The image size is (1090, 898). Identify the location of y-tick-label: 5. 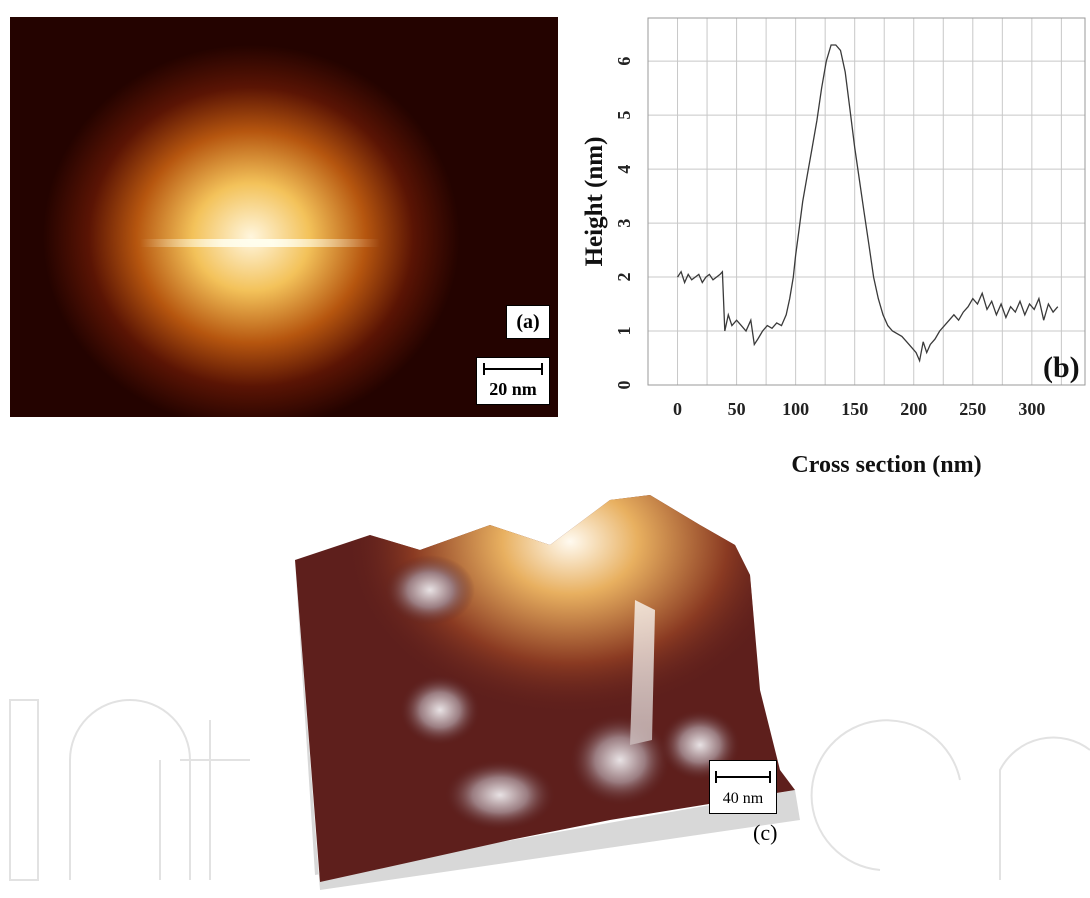
(624, 115).